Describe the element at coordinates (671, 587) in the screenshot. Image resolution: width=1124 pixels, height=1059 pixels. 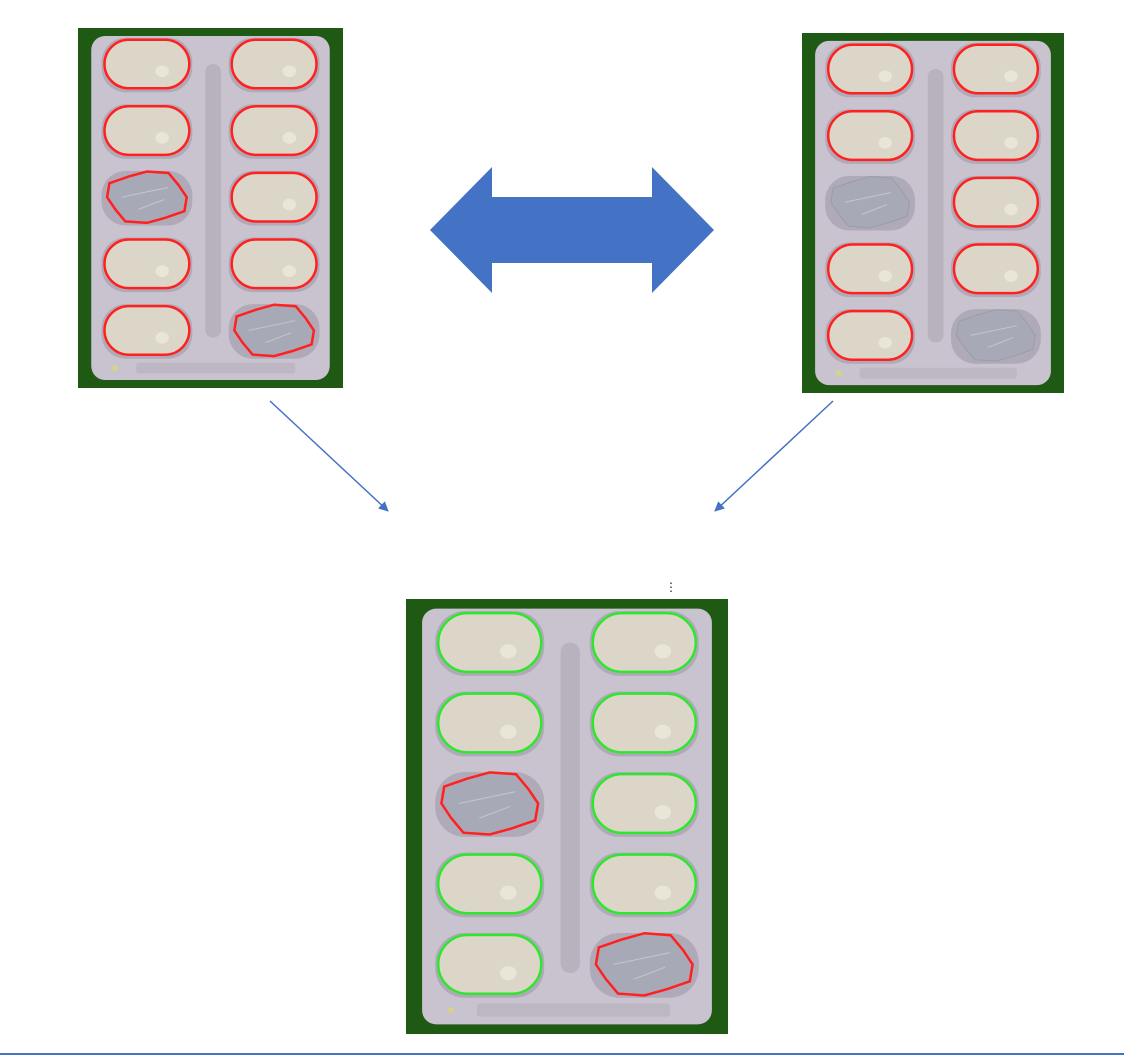
I see `kebab-menu-icon: ⋮` at that location.